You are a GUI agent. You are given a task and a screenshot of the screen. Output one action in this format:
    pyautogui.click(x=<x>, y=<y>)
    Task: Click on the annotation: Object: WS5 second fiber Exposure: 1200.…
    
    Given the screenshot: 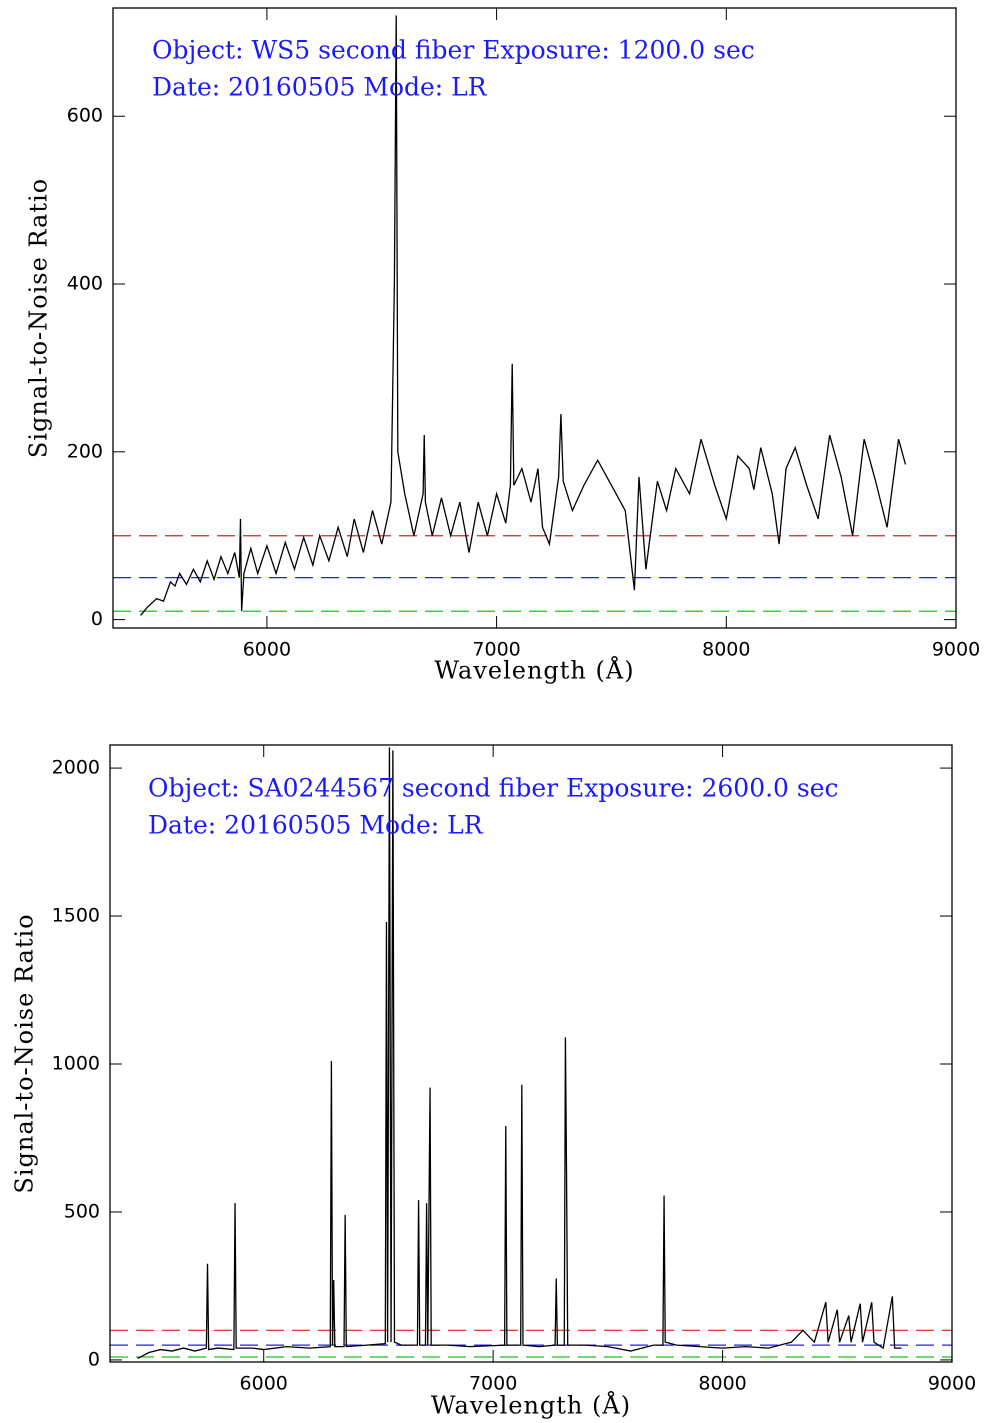 What is the action you would take?
    pyautogui.click(x=453, y=50)
    